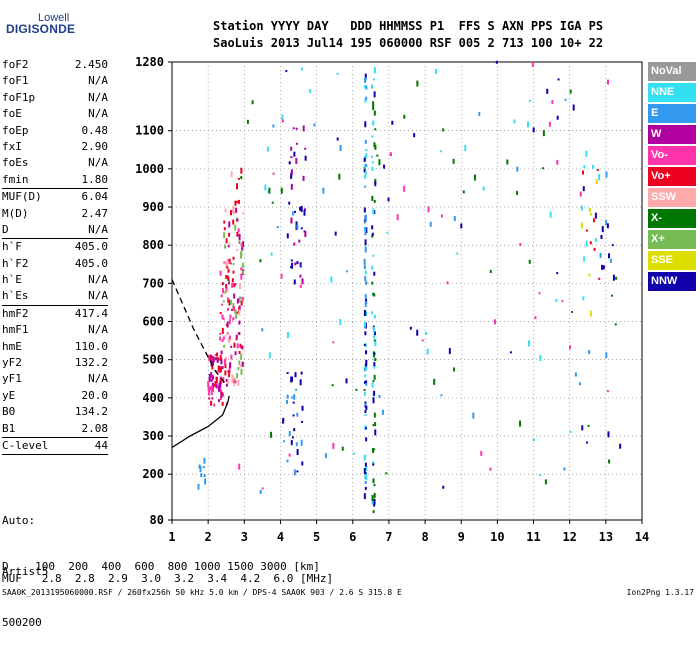 This screenshot has width=700, height=648. Describe the element at coordinates (55, 347) in the screenshot. I see `param-row: hmE 110.0` at that location.